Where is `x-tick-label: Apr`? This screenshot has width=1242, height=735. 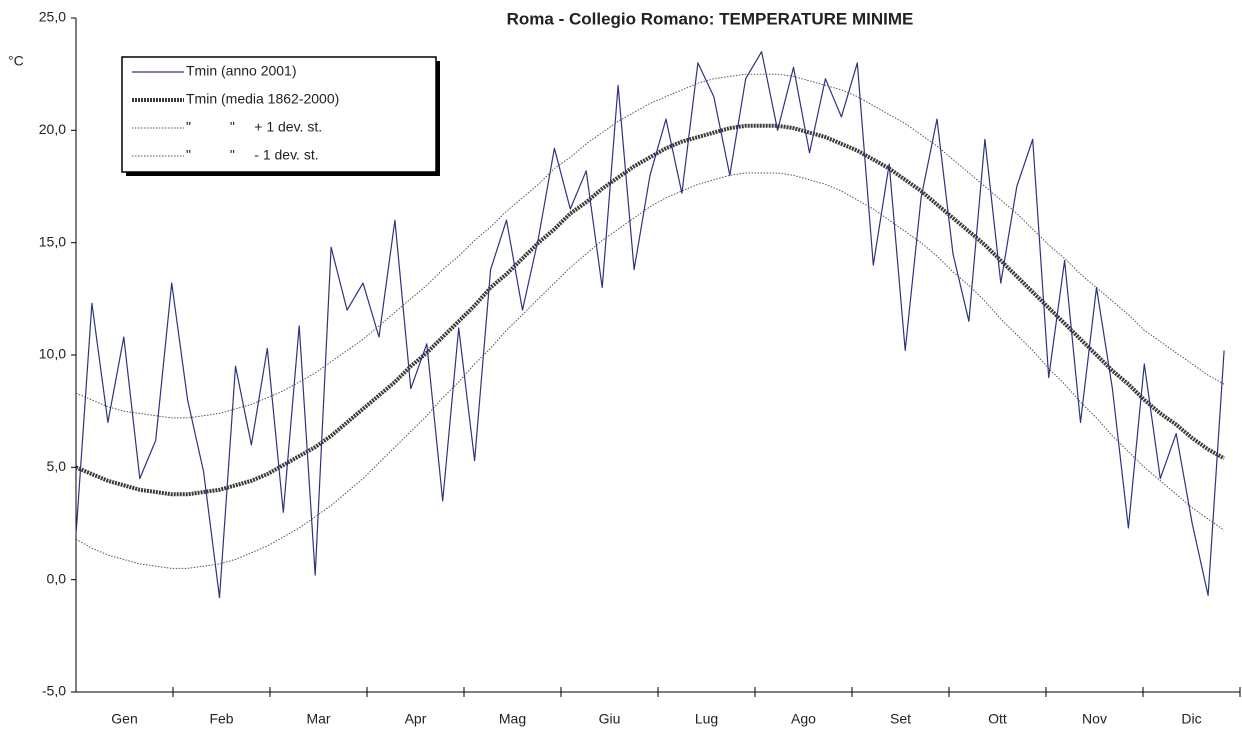
x-tick-label: Apr is located at coordinates (416, 719).